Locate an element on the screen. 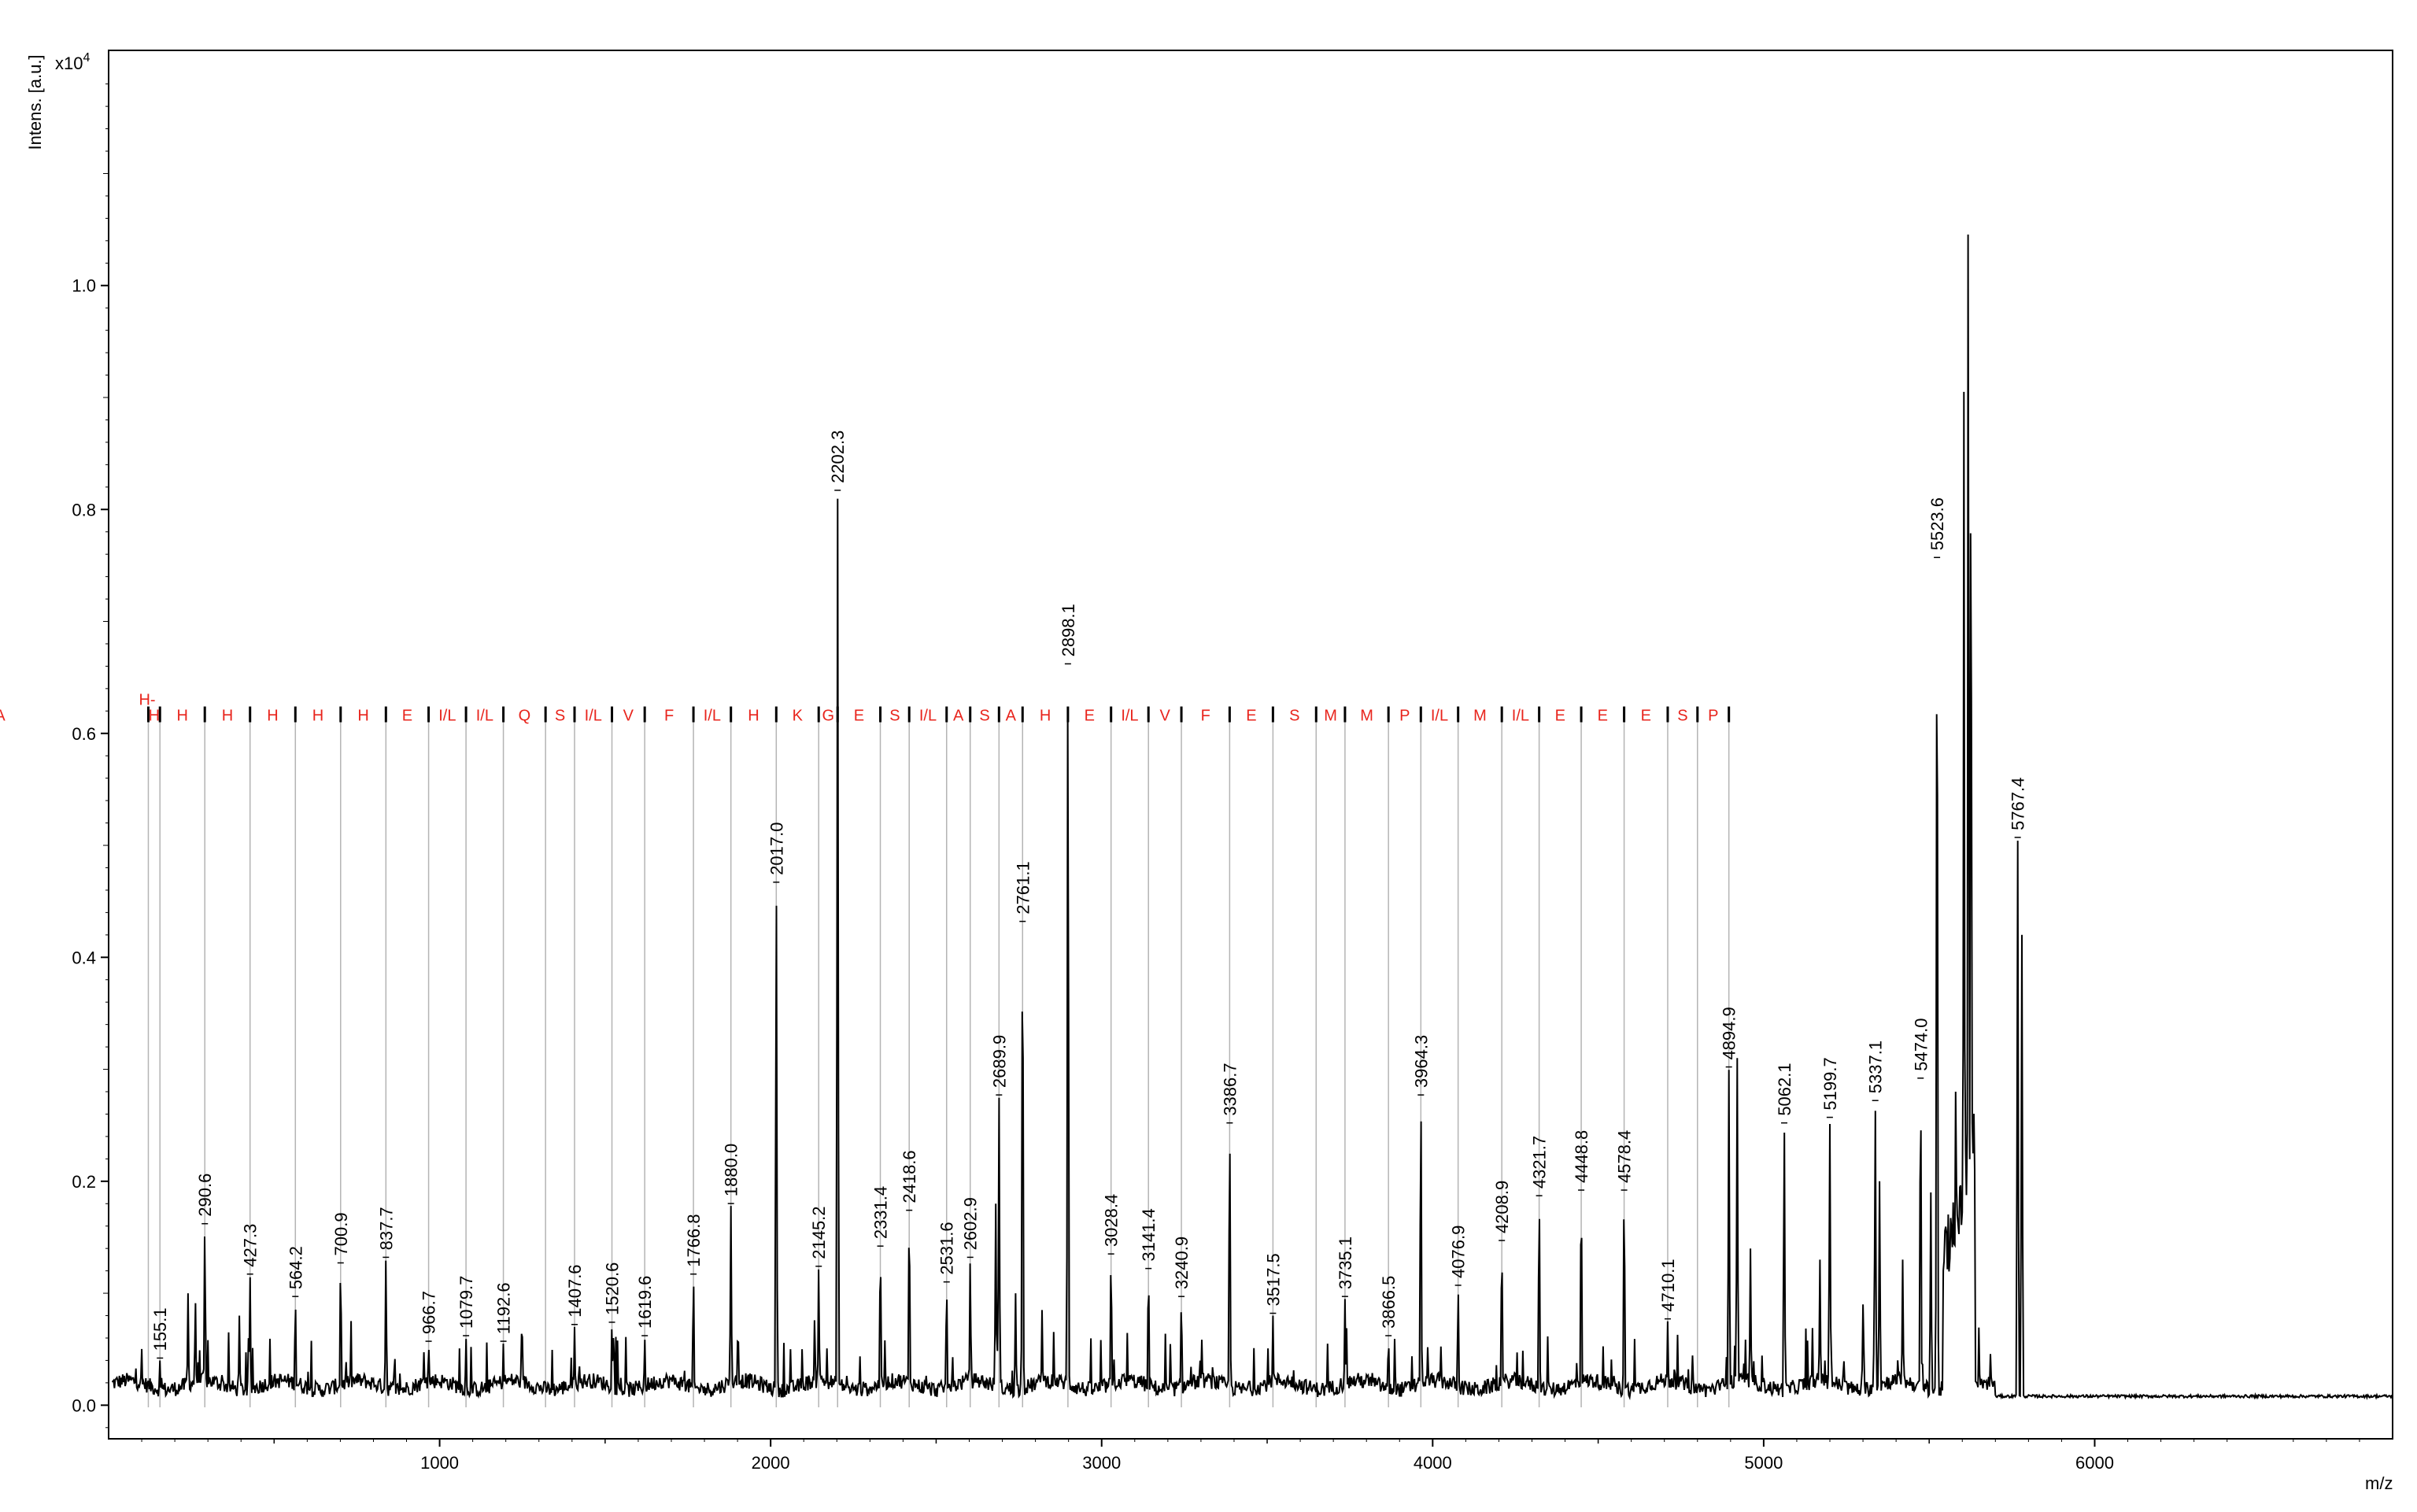  peak-label: 700.9 is located at coordinates (341, 1233).